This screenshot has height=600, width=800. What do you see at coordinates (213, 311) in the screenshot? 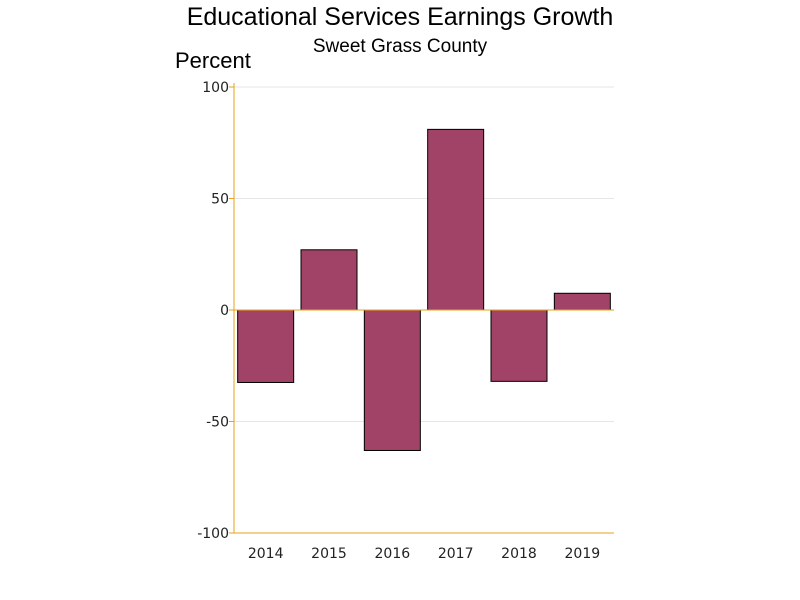
I see `y-tick-labels: -100 -50 0 50 100` at bounding box center [213, 311].